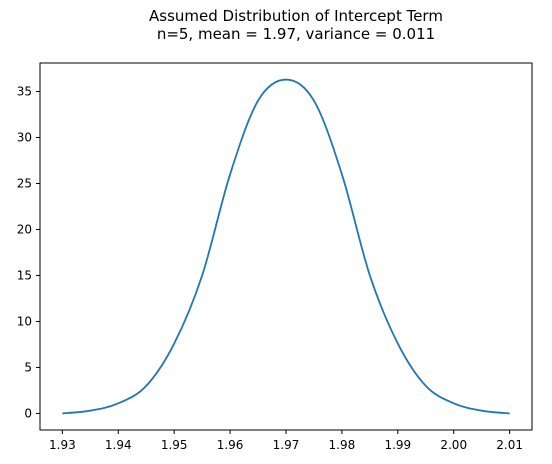  I want to click on chart-title: Assumed Distribution of Intercept Term, so click(296, 16).